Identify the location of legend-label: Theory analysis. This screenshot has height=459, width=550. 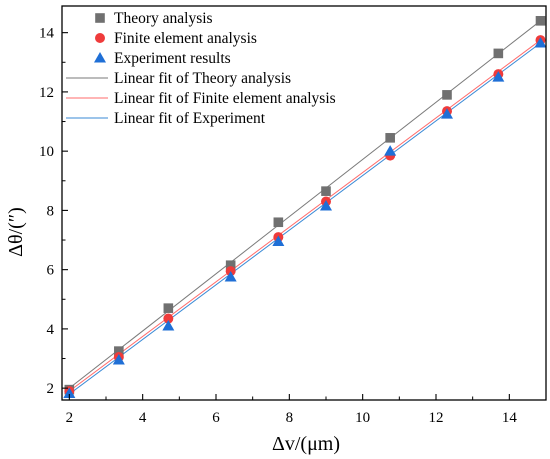
(163, 18).